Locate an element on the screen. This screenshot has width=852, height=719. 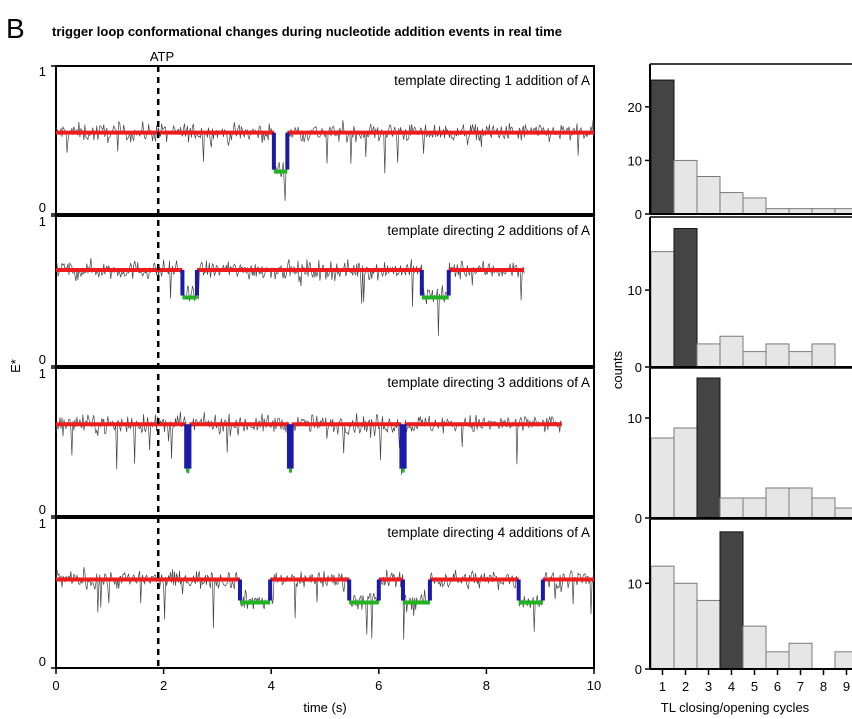
histogram-x-tick-label: 7 is located at coordinates (800, 686).